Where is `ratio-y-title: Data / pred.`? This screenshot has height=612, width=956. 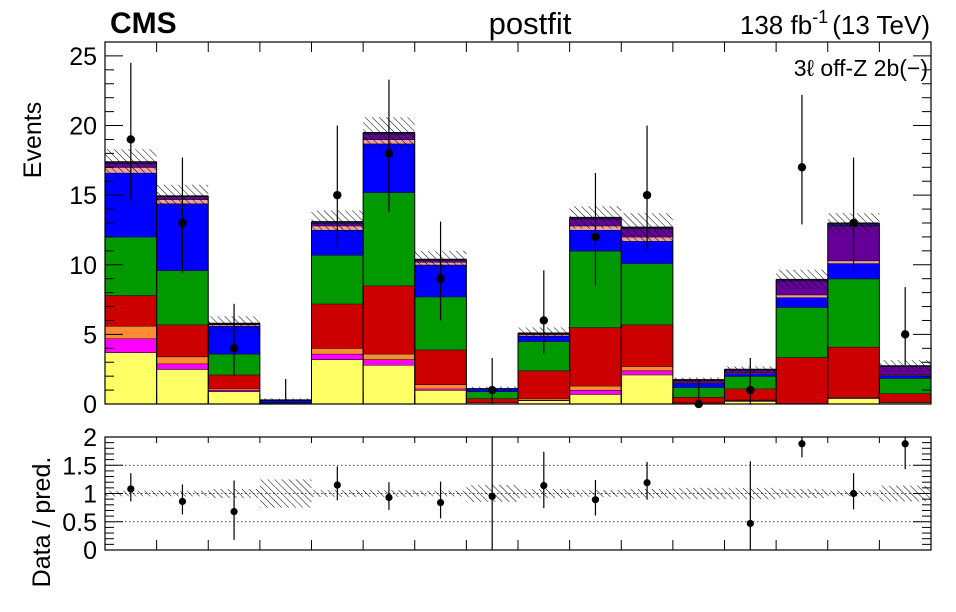
ratio-y-title: Data / pred. is located at coordinates (42, 522).